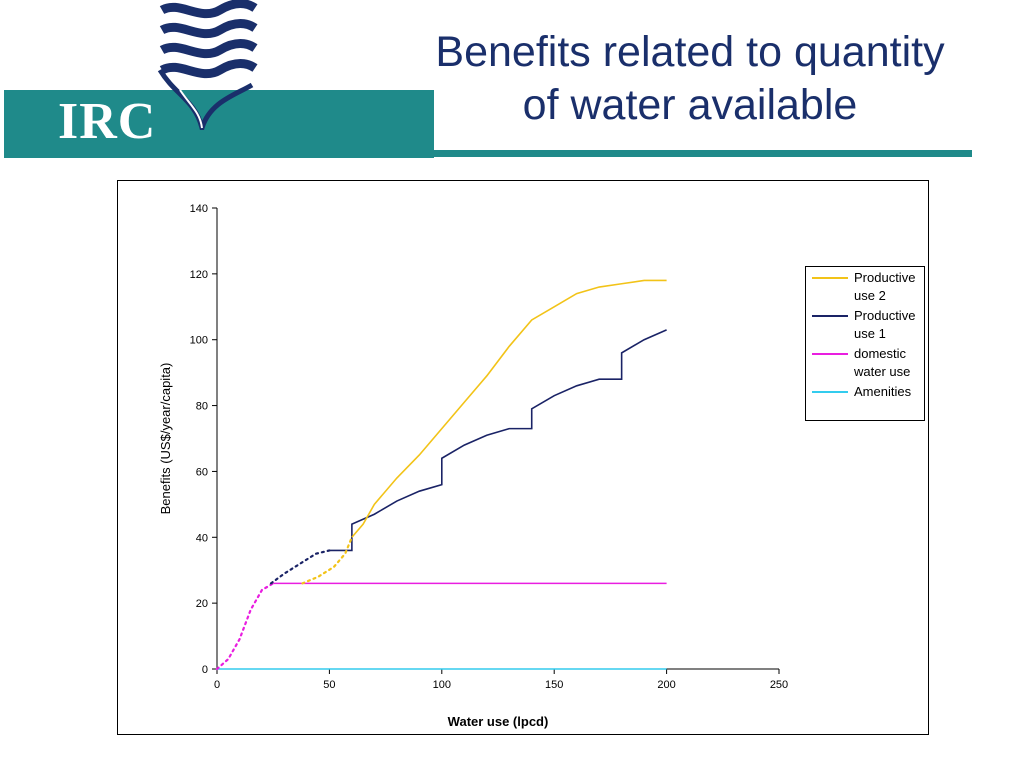 The image size is (1024, 768). Describe the element at coordinates (690, 105) in the screenshot. I see `title-line-2: of water available` at that location.